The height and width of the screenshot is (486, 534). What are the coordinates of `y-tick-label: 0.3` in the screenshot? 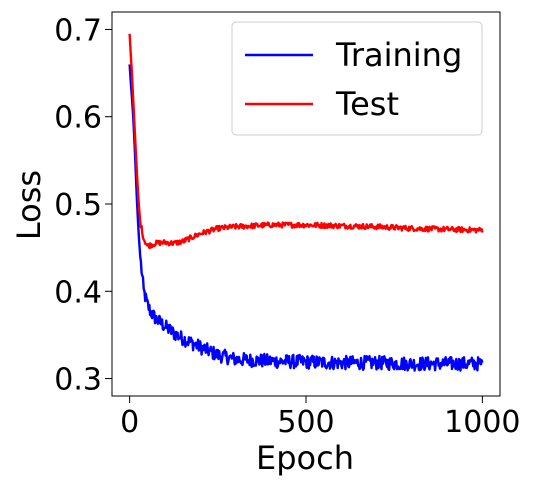 It's located at (78, 380).